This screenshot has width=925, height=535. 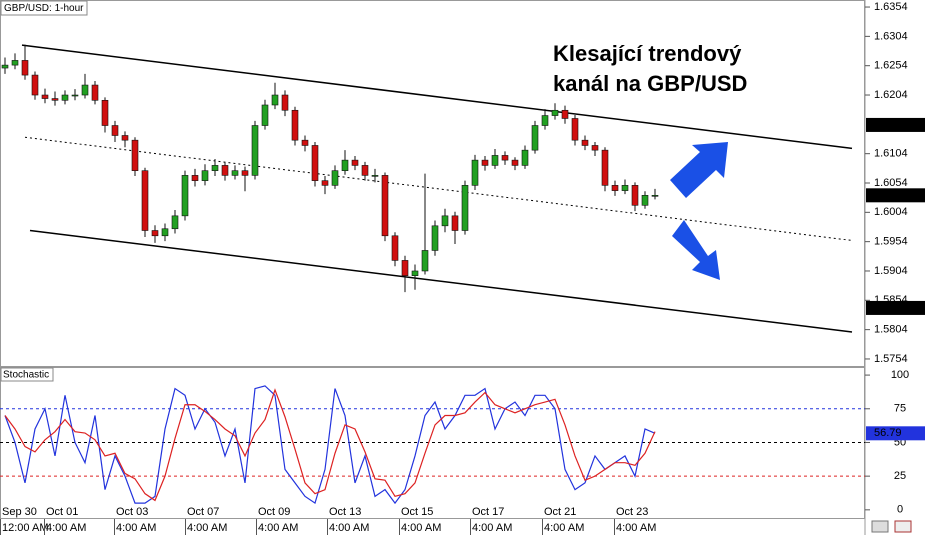 I want to click on x-tick-label: Oct 21, so click(x=560, y=512).